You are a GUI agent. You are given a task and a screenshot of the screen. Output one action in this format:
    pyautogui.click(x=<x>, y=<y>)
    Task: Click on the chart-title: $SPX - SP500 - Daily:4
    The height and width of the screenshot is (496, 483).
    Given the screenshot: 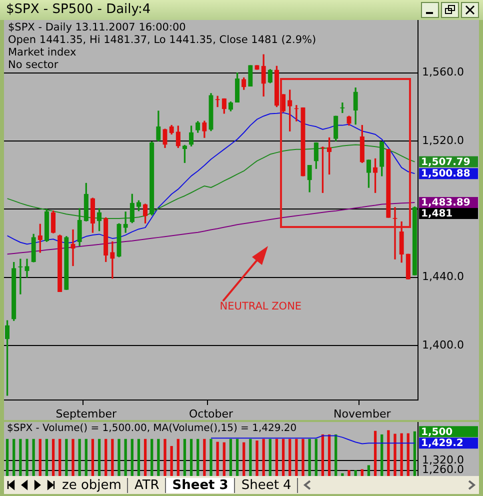 What is the action you would take?
    pyautogui.click(x=78, y=9)
    